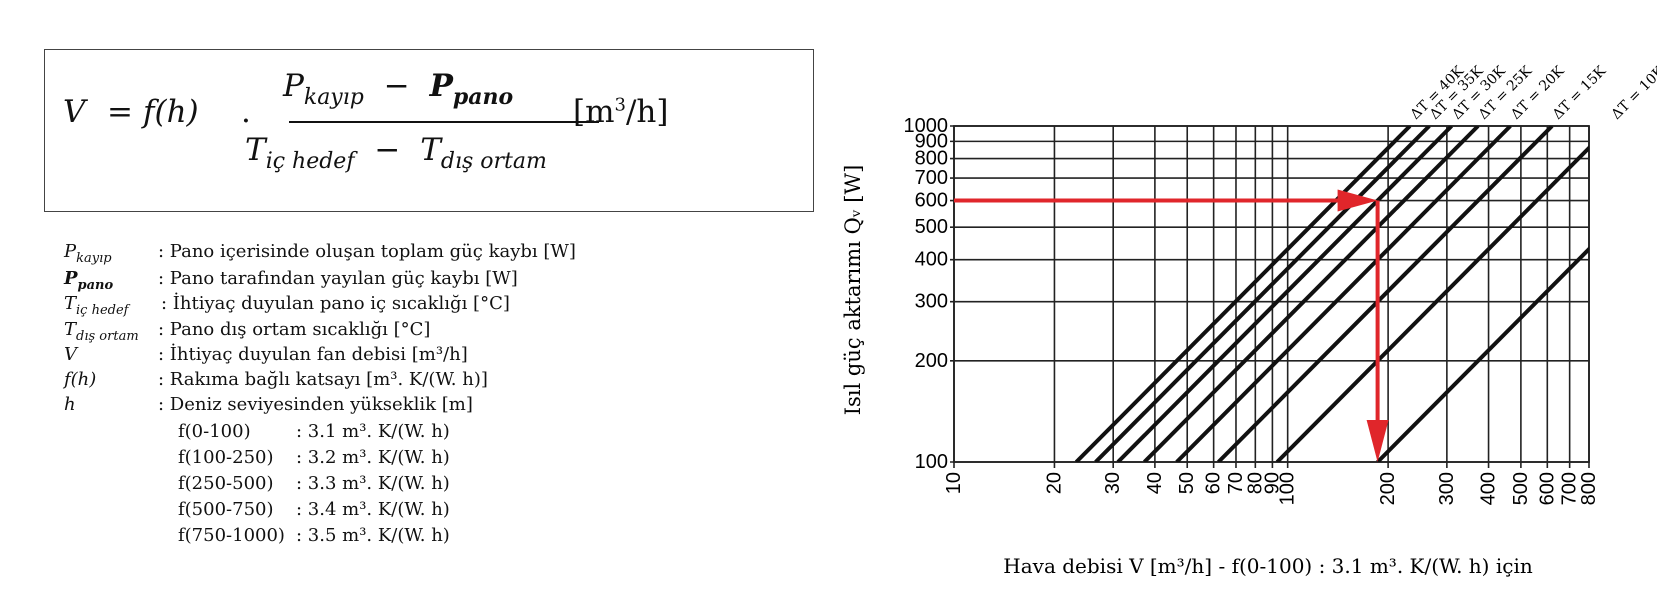 This screenshot has width=1657, height=616. Describe the element at coordinates (315, 404) in the screenshot. I see `legend-description: : Deniz seviyesinden yükseklik [m]` at that location.